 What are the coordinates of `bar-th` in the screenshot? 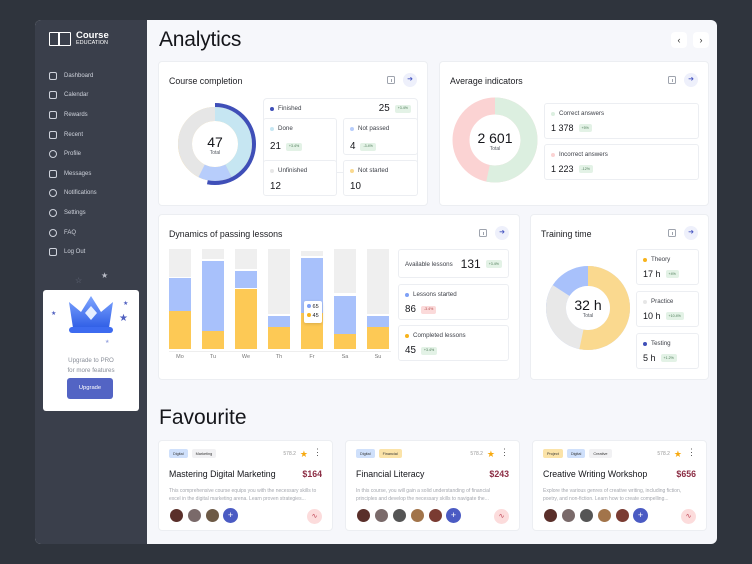 It's located at (279, 299).